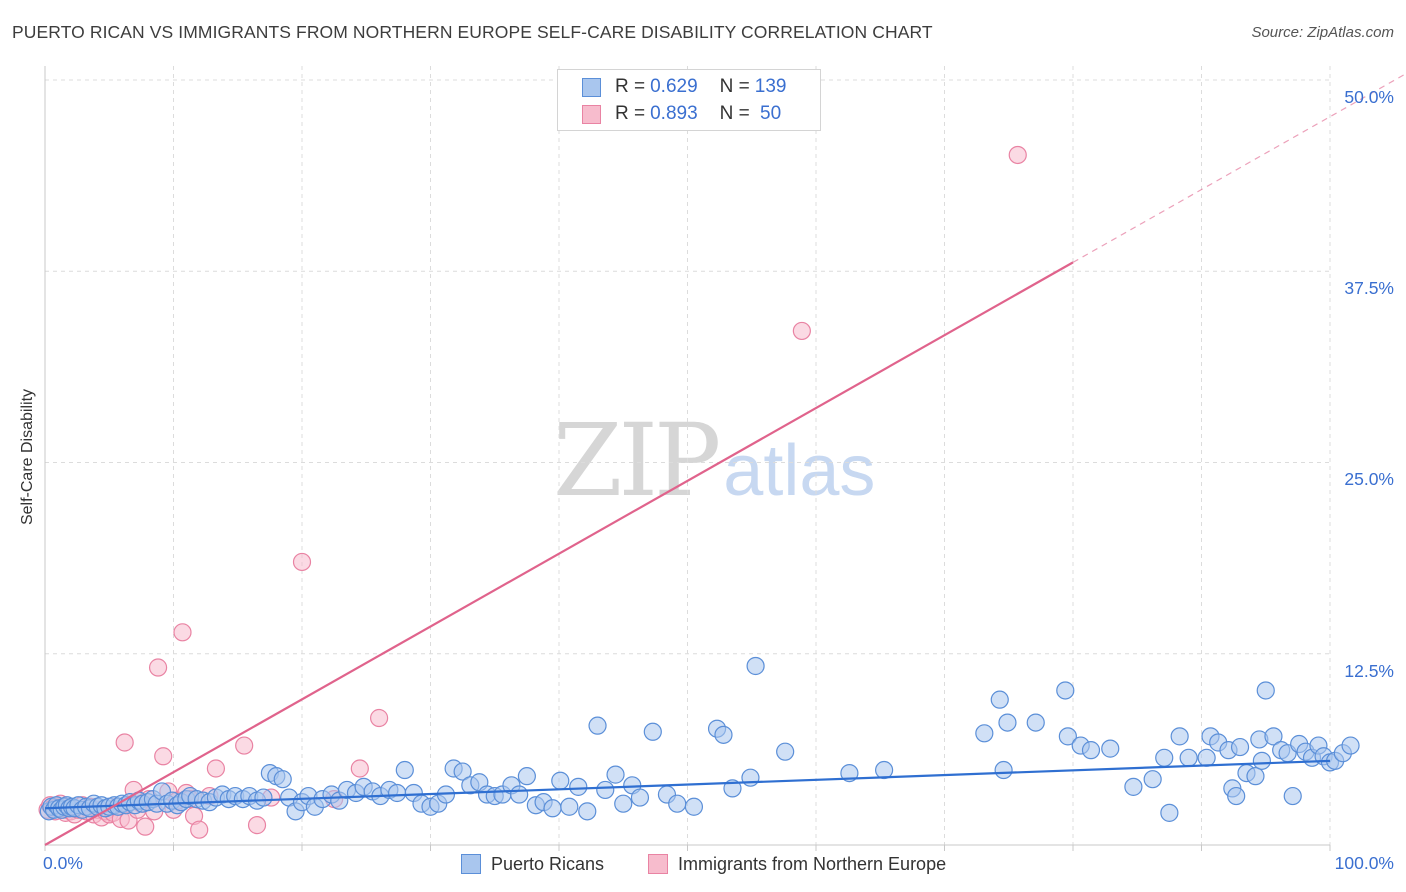 The height and width of the screenshot is (892, 1406). I want to click on legend-row-puerto-ricans: R = 0.629 N = 139, so click(684, 87).